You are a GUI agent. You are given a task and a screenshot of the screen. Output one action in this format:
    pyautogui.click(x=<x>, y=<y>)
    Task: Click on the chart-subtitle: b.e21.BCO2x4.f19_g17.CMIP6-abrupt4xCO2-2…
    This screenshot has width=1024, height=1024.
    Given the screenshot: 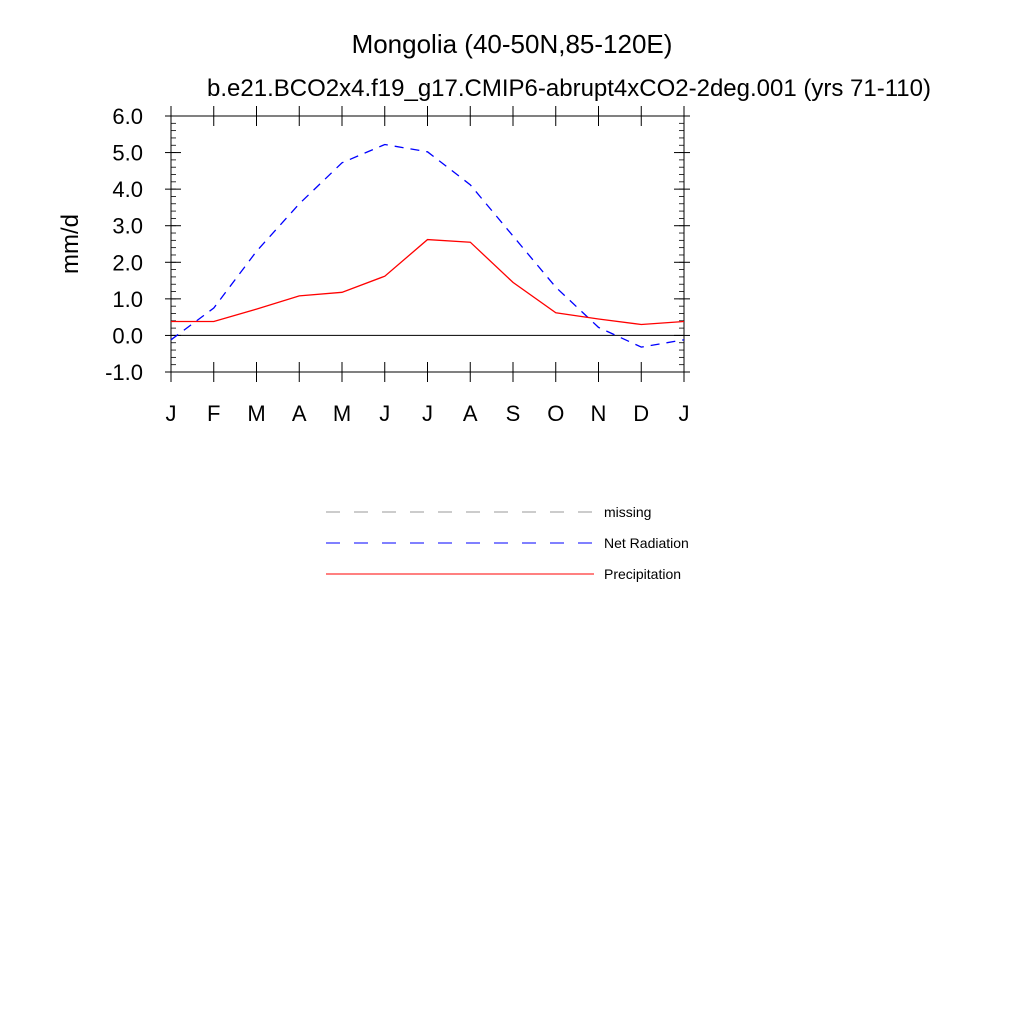 What is the action you would take?
    pyautogui.click(x=569, y=88)
    